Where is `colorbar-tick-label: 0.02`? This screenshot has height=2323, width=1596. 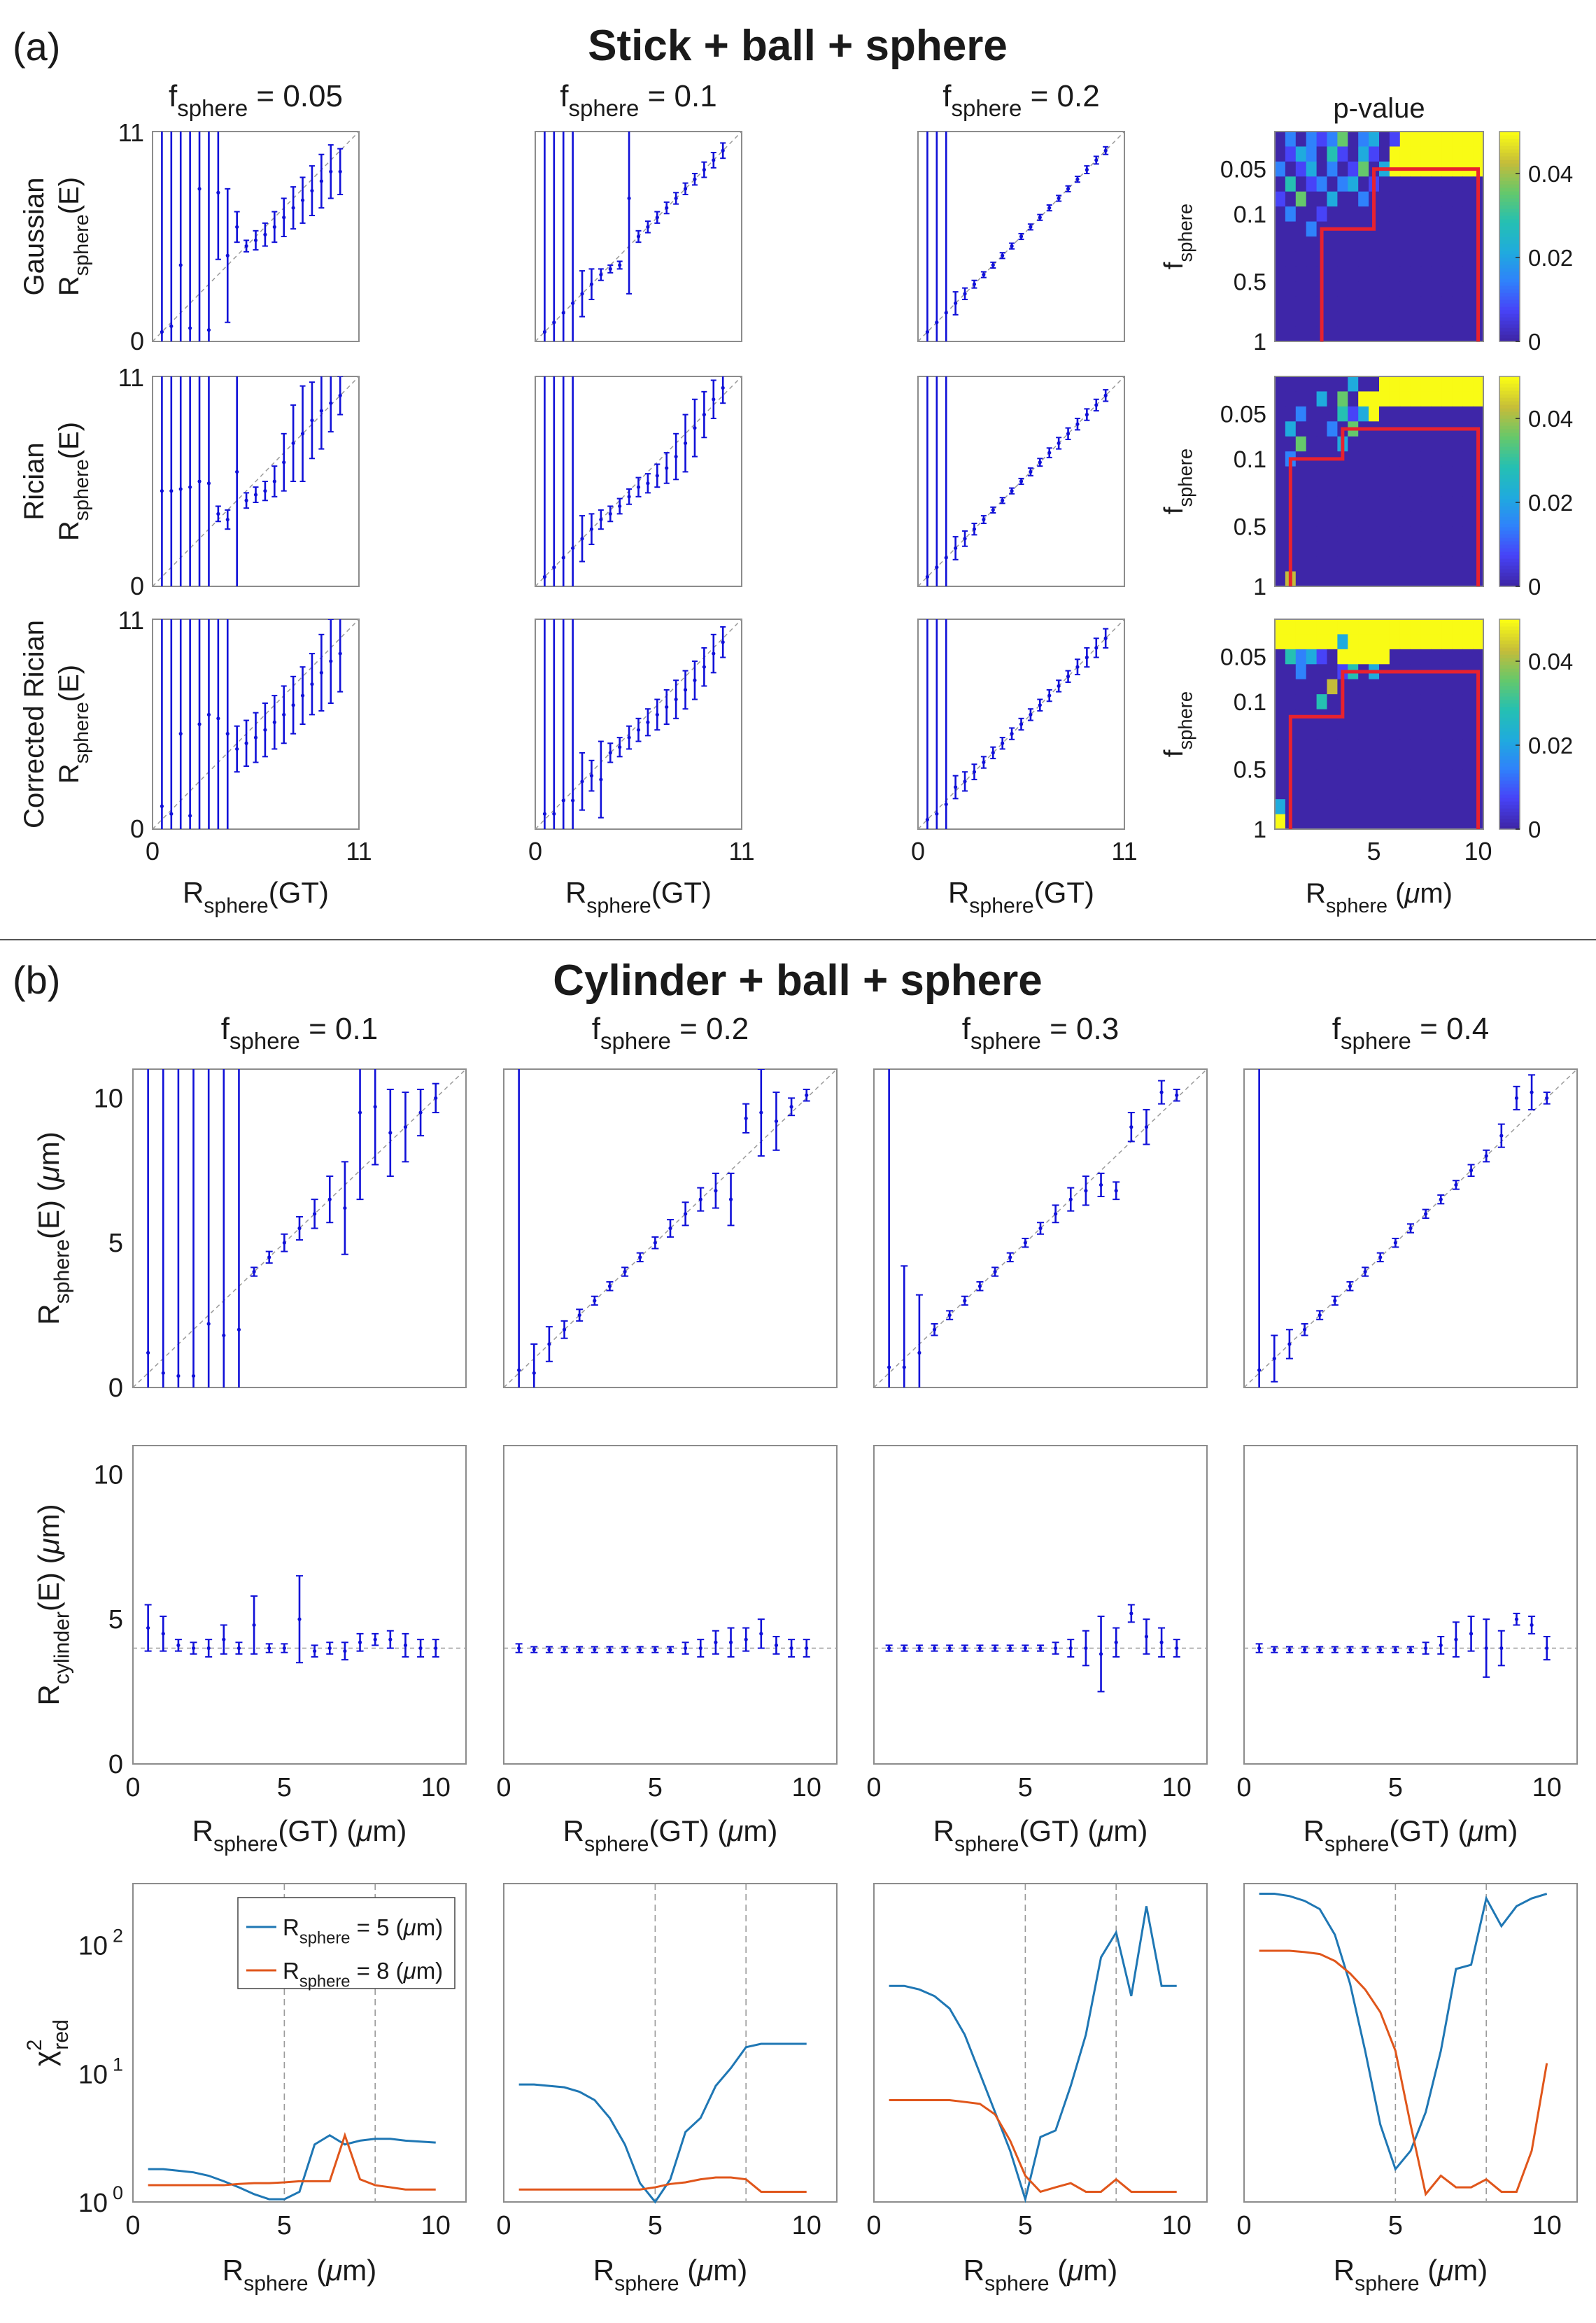
colorbar-tick-label: 0.02 is located at coordinates (1550, 258).